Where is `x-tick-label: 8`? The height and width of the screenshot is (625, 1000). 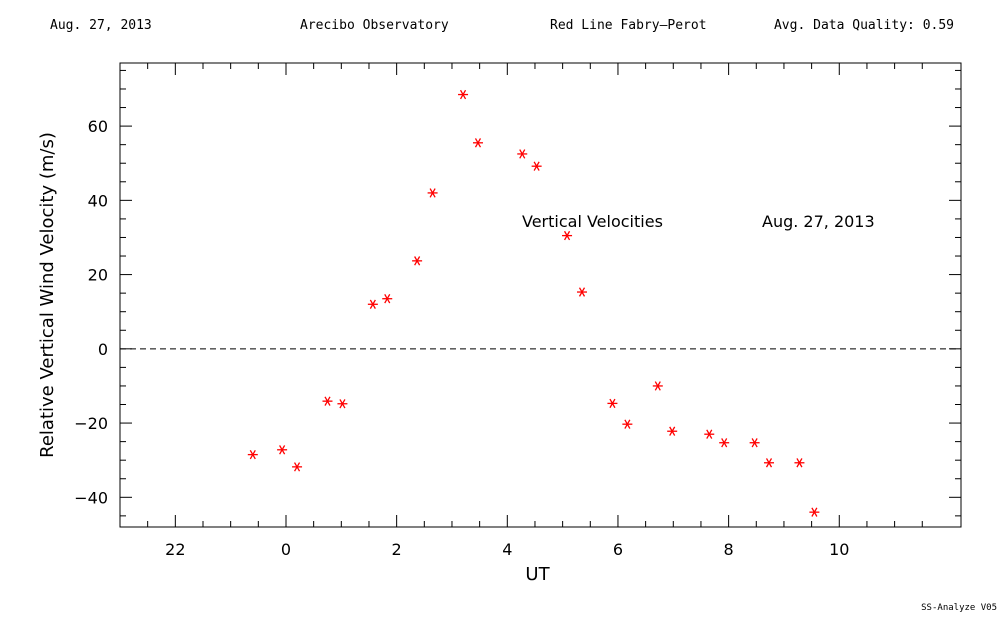
x-tick-label: 8 is located at coordinates (729, 549).